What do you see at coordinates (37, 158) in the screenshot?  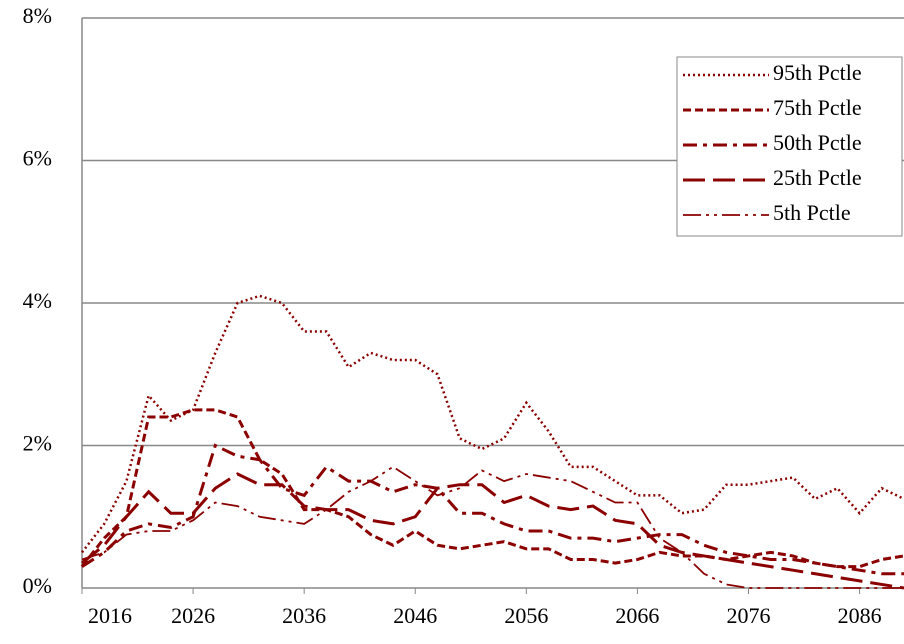 I see `y-tick-label: 6%` at bounding box center [37, 158].